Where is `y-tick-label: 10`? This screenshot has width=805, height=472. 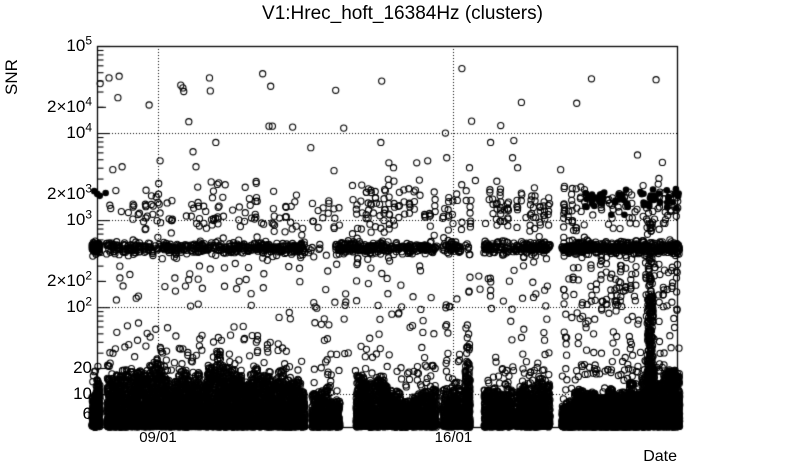
y-tick-label: 10 is located at coordinates (82, 394).